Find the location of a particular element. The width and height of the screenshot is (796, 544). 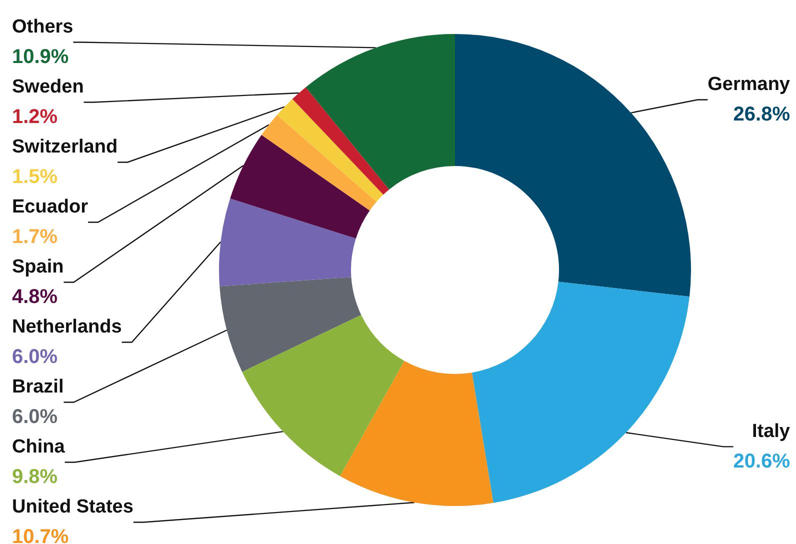

slice-label: Sweden is located at coordinates (48, 87).